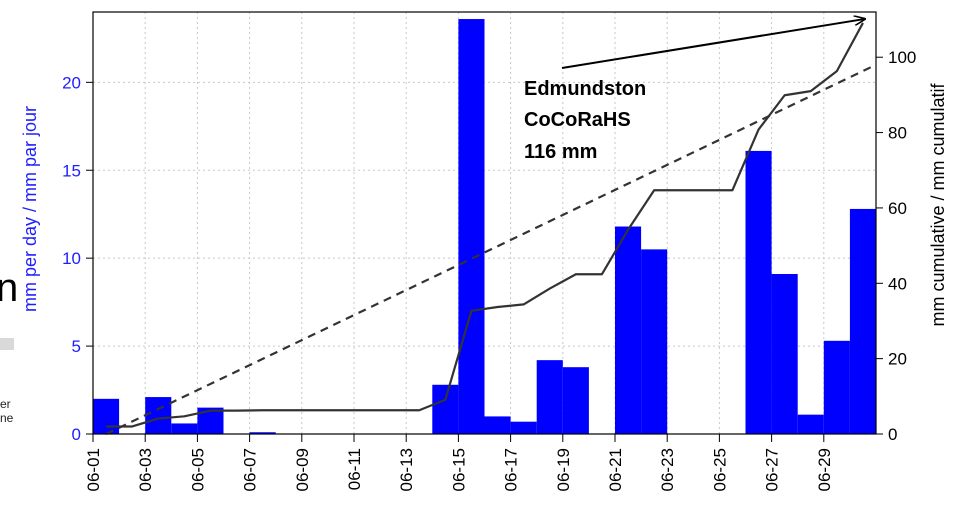  What do you see at coordinates (250, 469) in the screenshot?
I see `x-tick-label: 06-07` at bounding box center [250, 469].